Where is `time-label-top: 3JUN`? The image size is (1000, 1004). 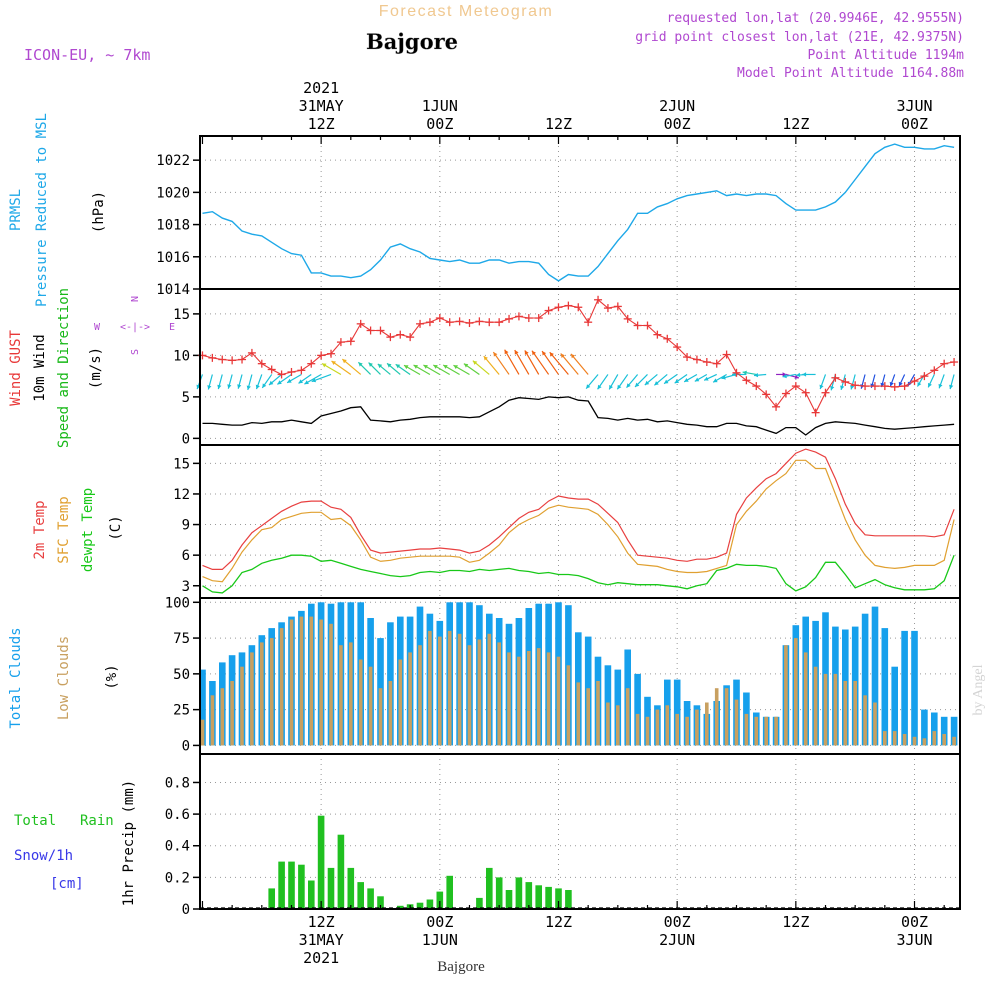
time-label-top: 3JUN is located at coordinates (914, 106).